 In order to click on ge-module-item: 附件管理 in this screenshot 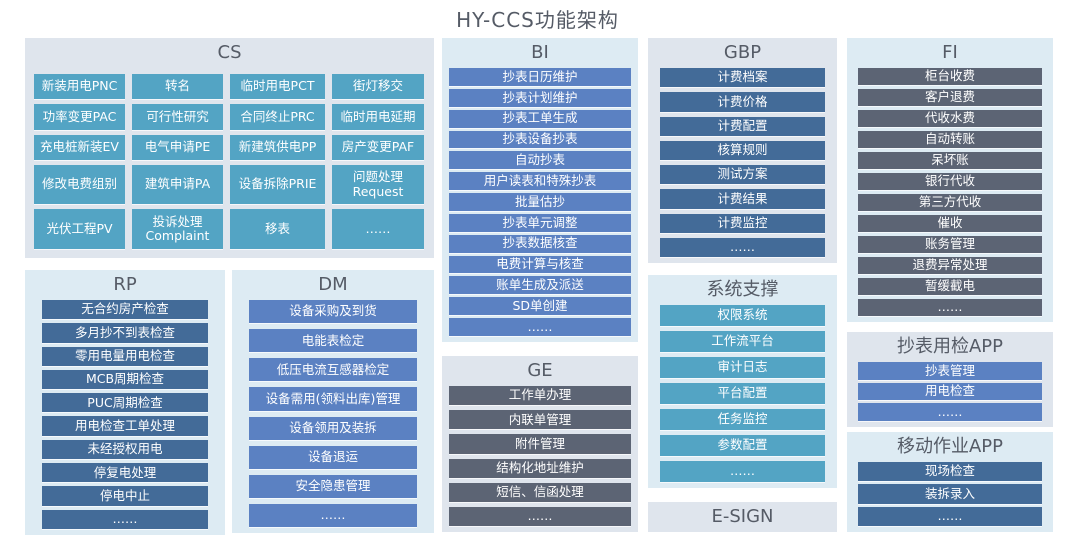, I will do `click(540, 444)`.